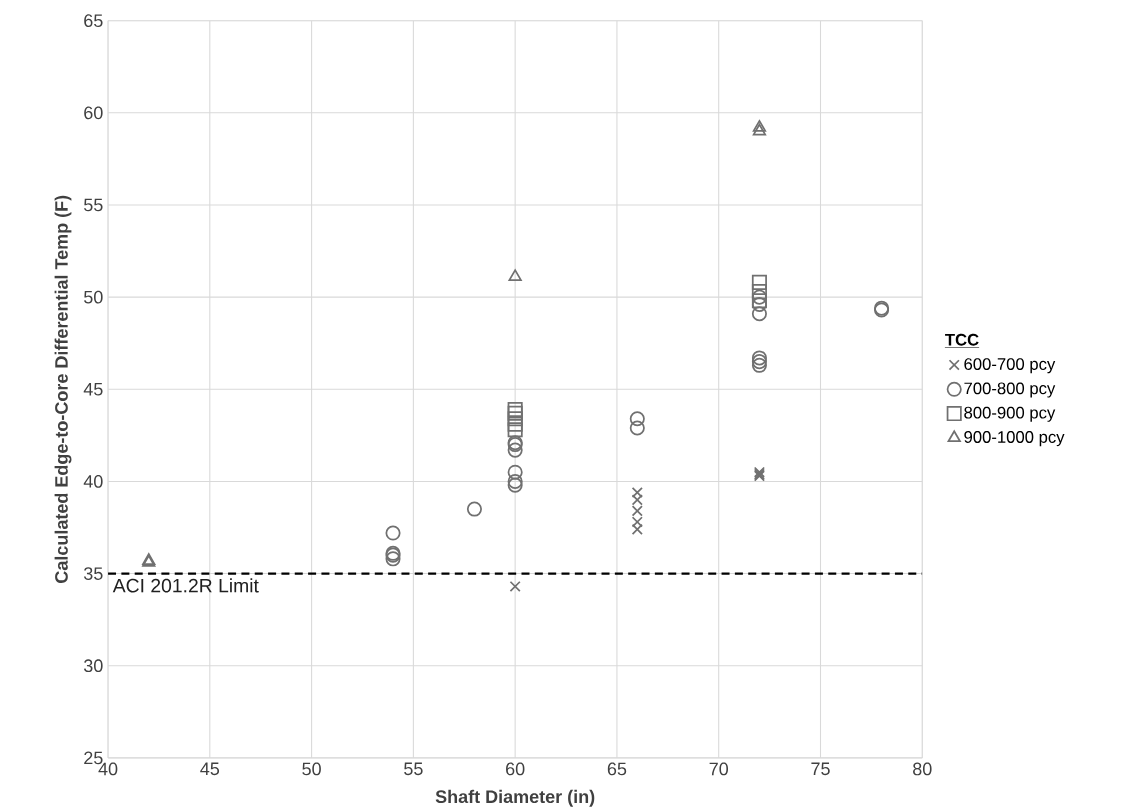  I want to click on x-tick-label: 60, so click(515, 769).